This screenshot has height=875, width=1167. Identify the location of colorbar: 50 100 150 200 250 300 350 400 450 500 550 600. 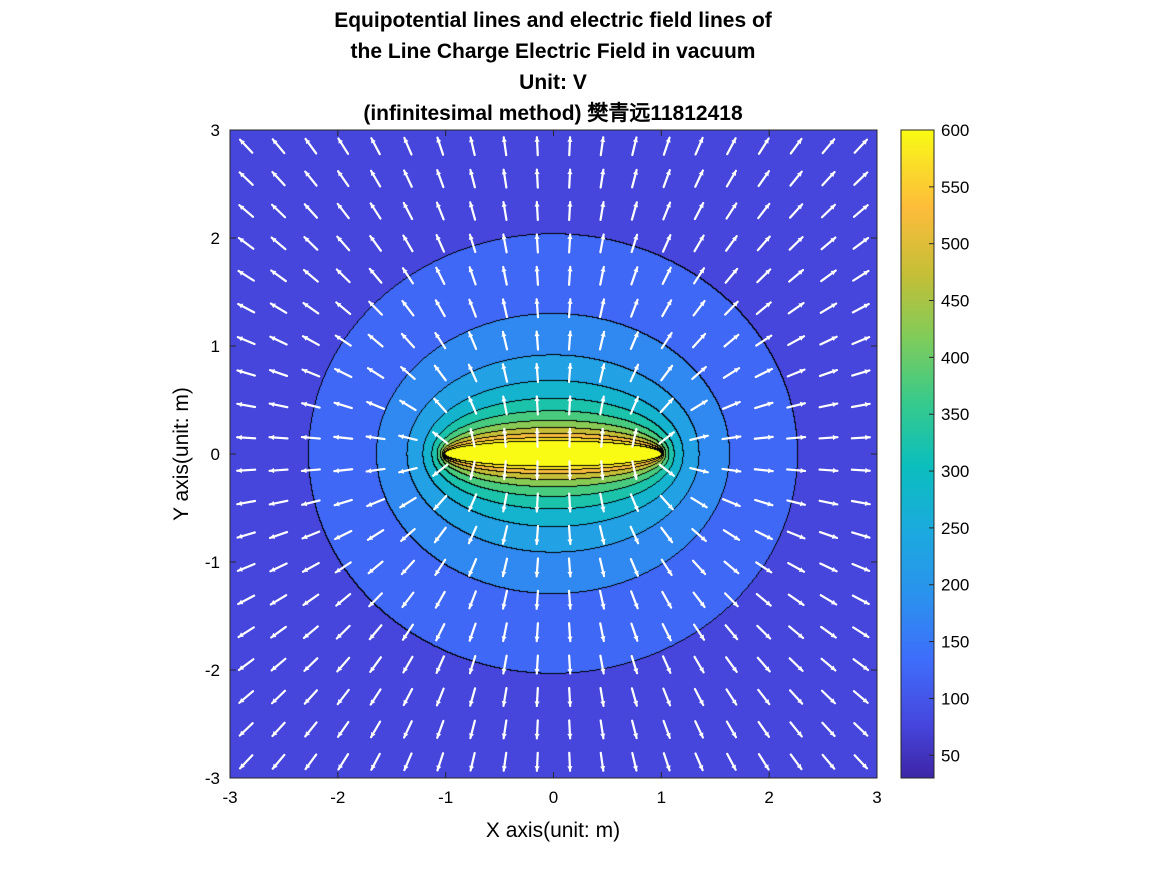
(934, 450).